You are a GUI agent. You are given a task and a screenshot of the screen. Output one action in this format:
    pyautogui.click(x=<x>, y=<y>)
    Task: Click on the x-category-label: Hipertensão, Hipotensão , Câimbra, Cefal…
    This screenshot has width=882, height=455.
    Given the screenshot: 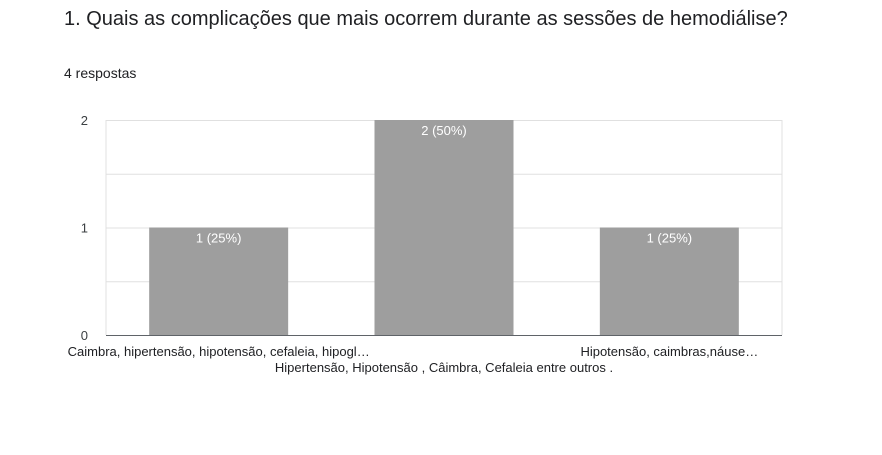 What is the action you would take?
    pyautogui.click(x=444, y=367)
    